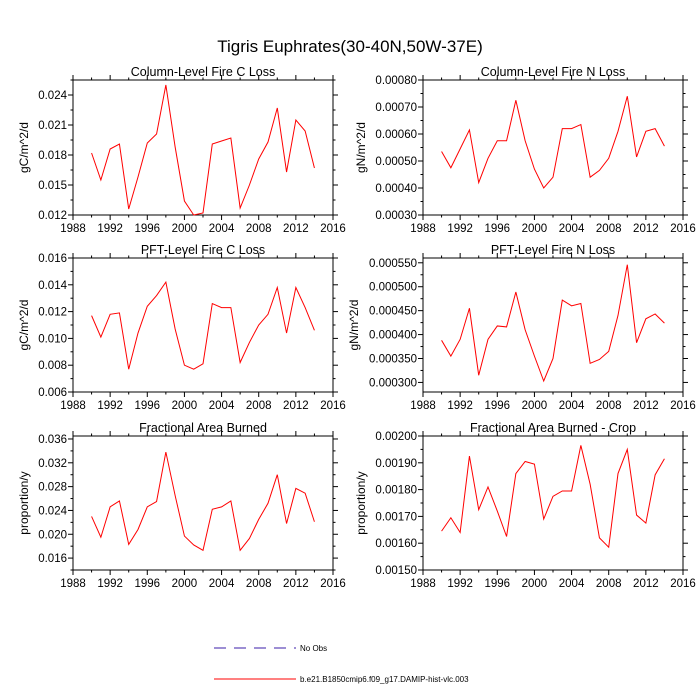  I want to click on y-tick-label: 0.00080, so click(396, 81).